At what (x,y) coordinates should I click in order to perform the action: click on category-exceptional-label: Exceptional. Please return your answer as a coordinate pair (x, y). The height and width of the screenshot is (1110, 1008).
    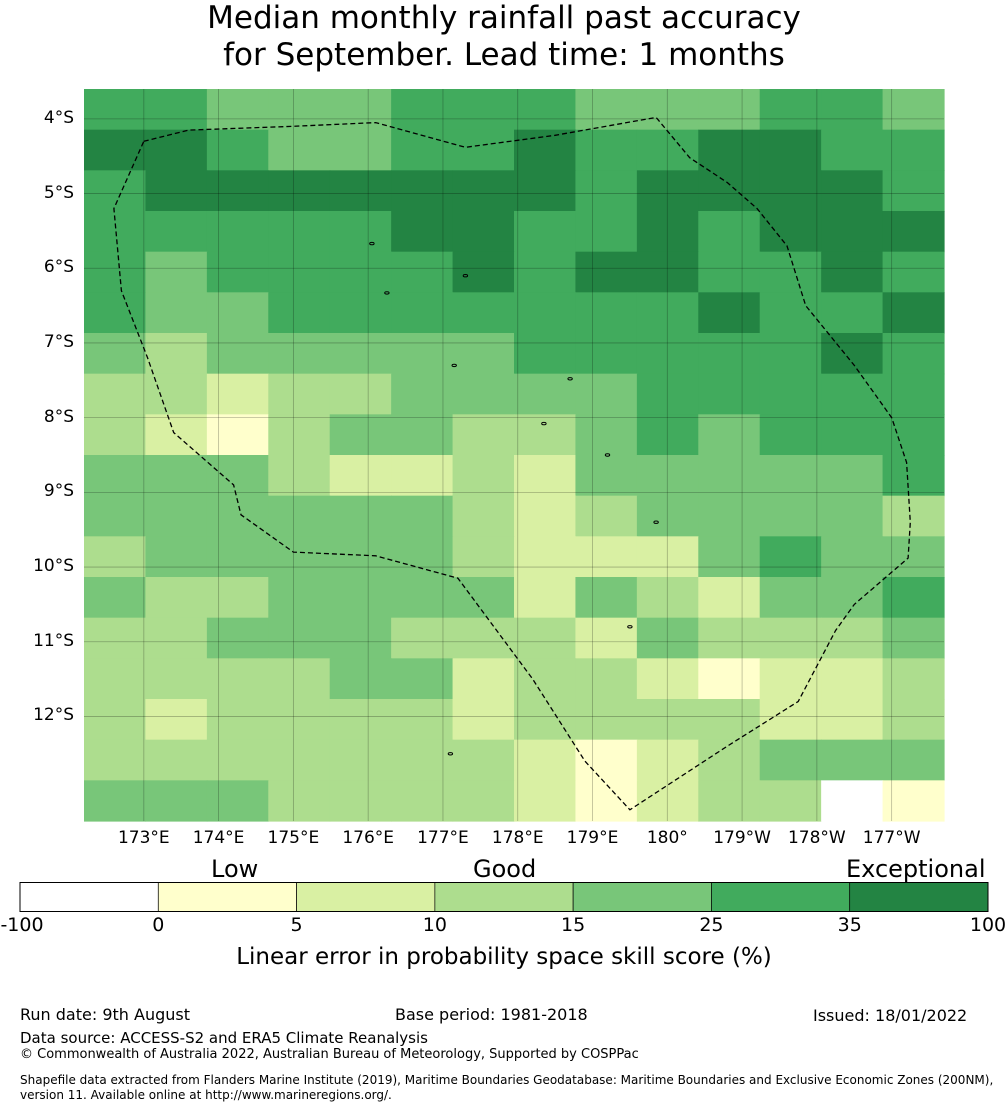
    Looking at the image, I should click on (916, 869).